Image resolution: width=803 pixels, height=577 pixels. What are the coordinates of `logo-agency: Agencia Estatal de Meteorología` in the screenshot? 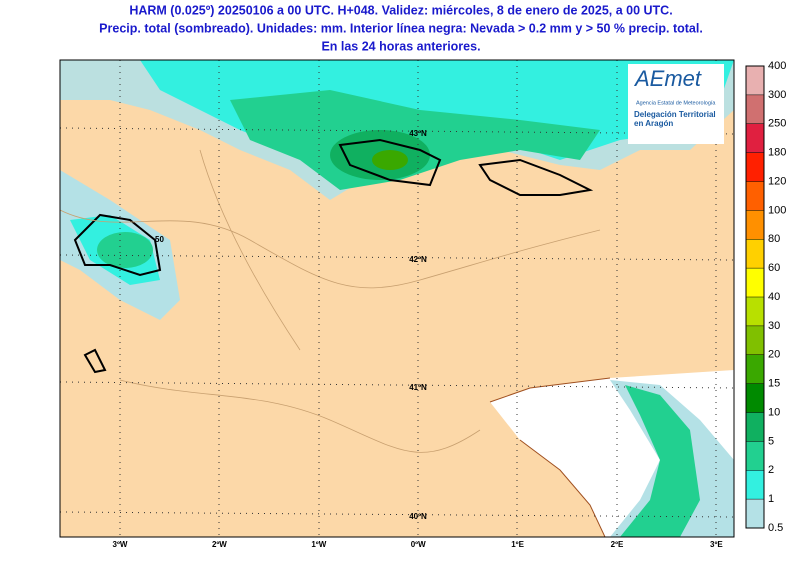 It's located at (676, 103).